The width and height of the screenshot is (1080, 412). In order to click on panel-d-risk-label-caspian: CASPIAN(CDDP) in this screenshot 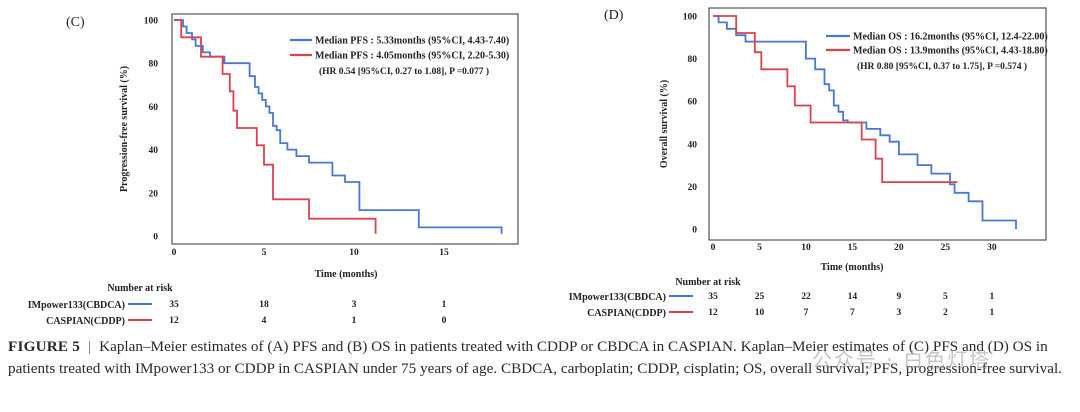, I will do `click(626, 313)`.